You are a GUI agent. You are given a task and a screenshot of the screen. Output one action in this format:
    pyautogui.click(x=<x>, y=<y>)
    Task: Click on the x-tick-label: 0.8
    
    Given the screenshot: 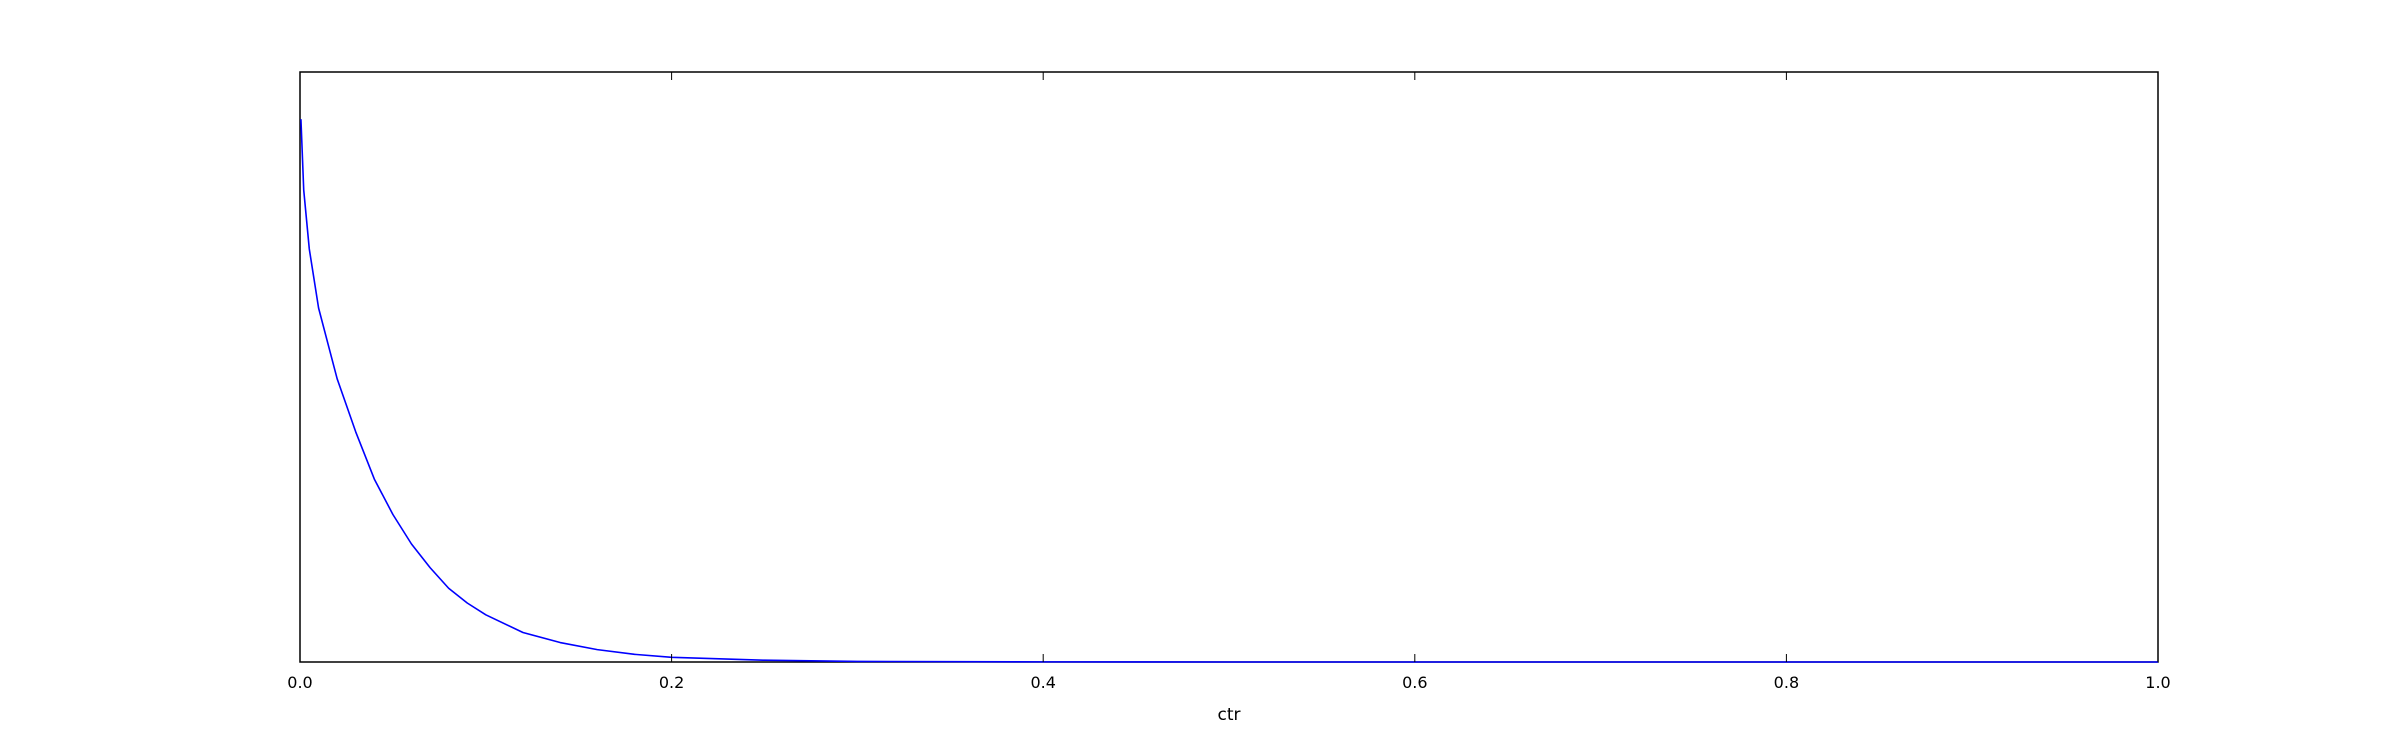 What is the action you would take?
    pyautogui.click(x=1786, y=682)
    